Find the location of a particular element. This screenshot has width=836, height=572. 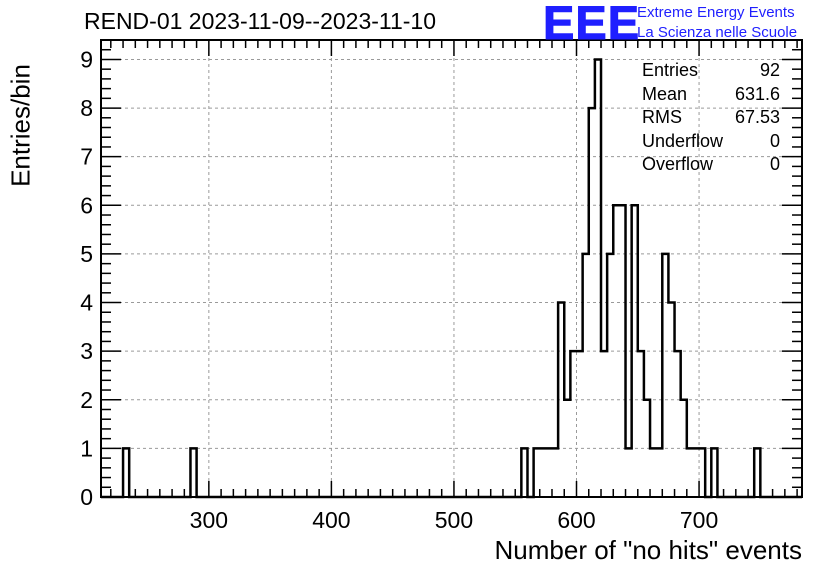

logo-line-2: La Scienza nelle Scuole is located at coordinates (717, 32).